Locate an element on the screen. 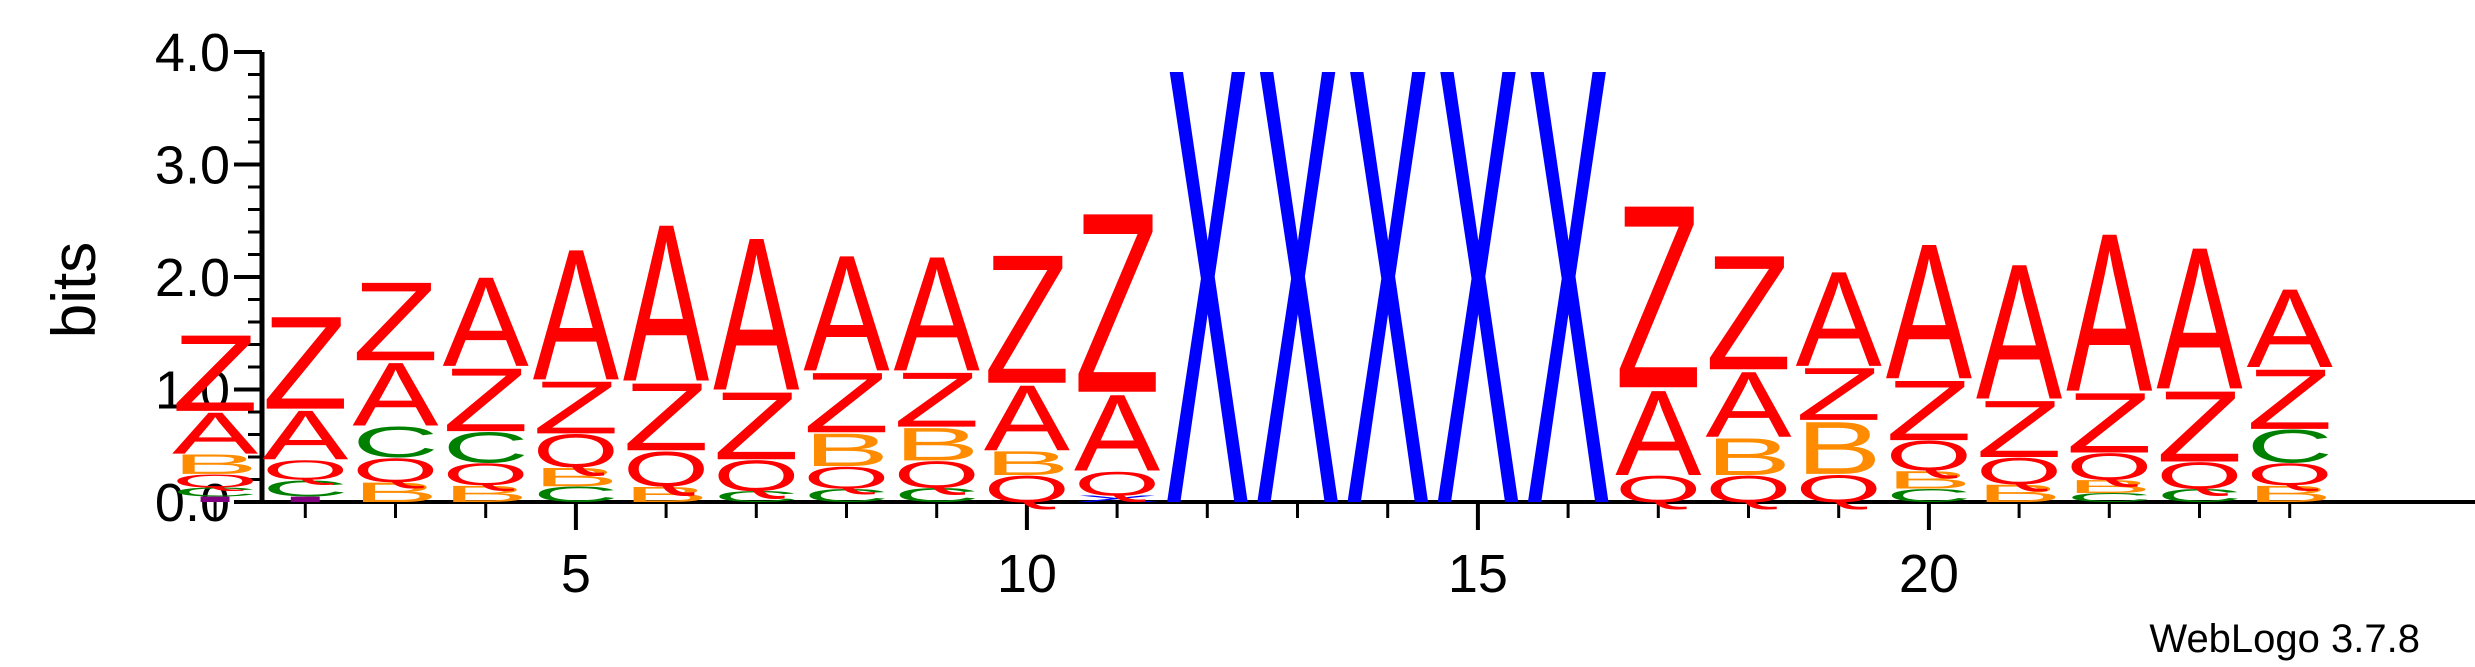  logo-letter-X-pos-12: X is located at coordinates (1207, 317).